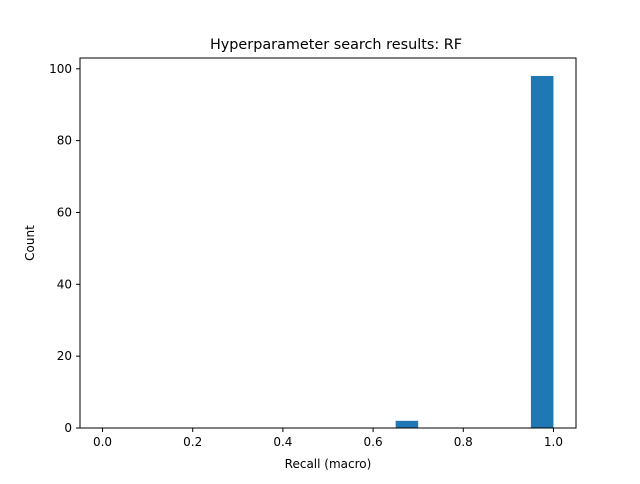 Image resolution: width=640 pixels, height=484 pixels. I want to click on x-tick-label: 0.2, so click(192, 442).